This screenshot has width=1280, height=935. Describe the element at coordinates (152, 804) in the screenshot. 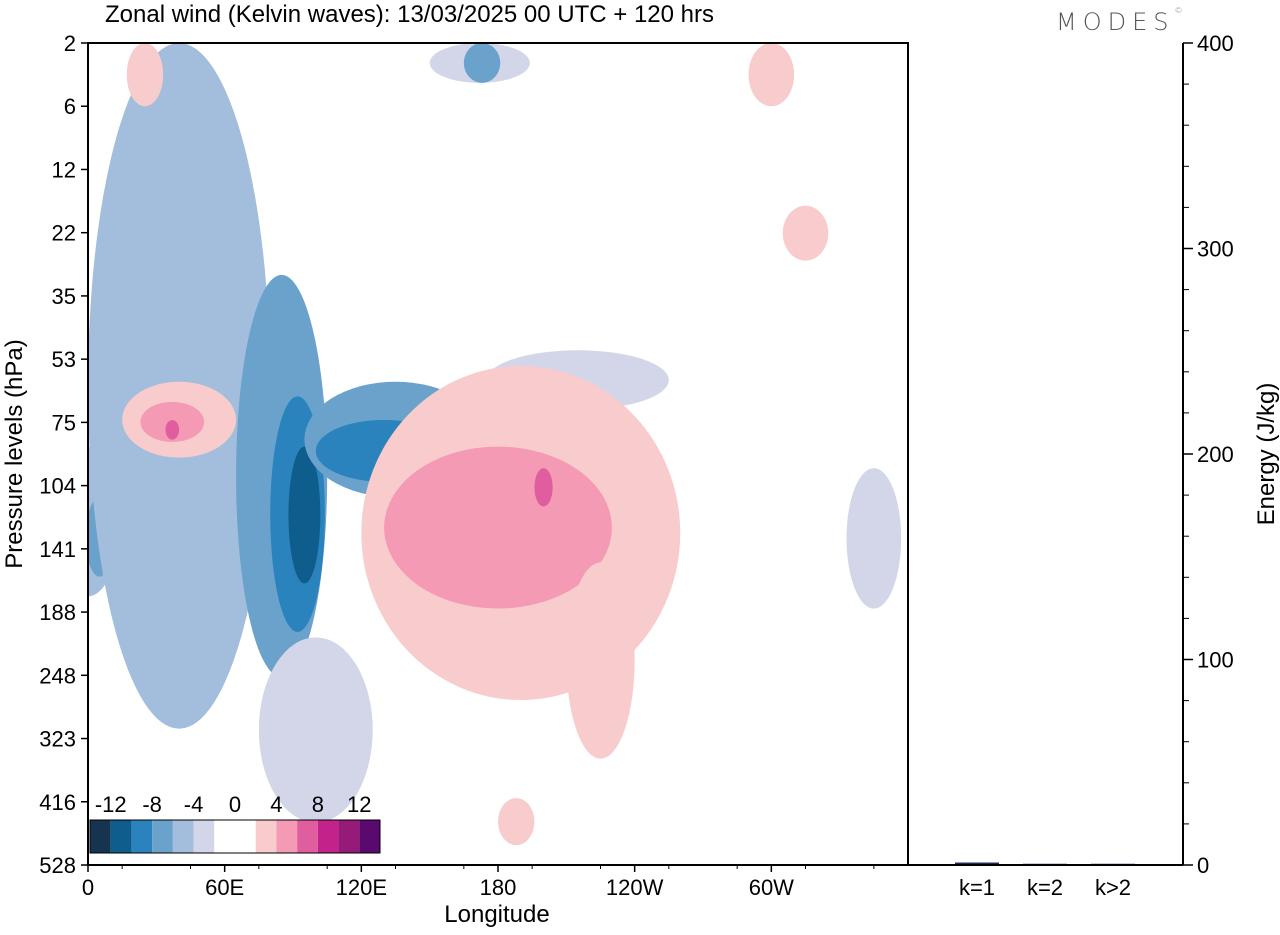

I see `colorbar-label: -8` at that location.